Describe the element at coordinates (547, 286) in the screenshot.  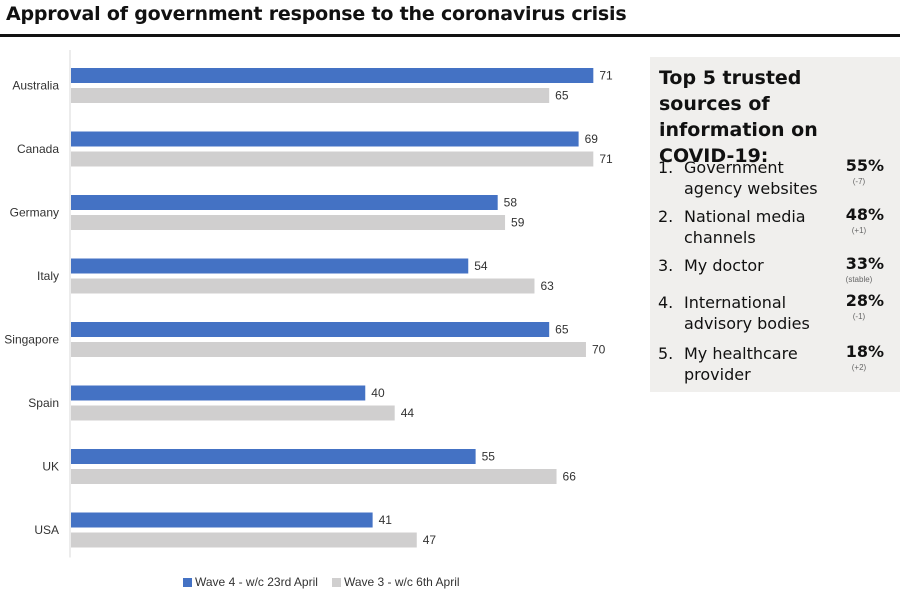
I see `data-label: 63` at that location.